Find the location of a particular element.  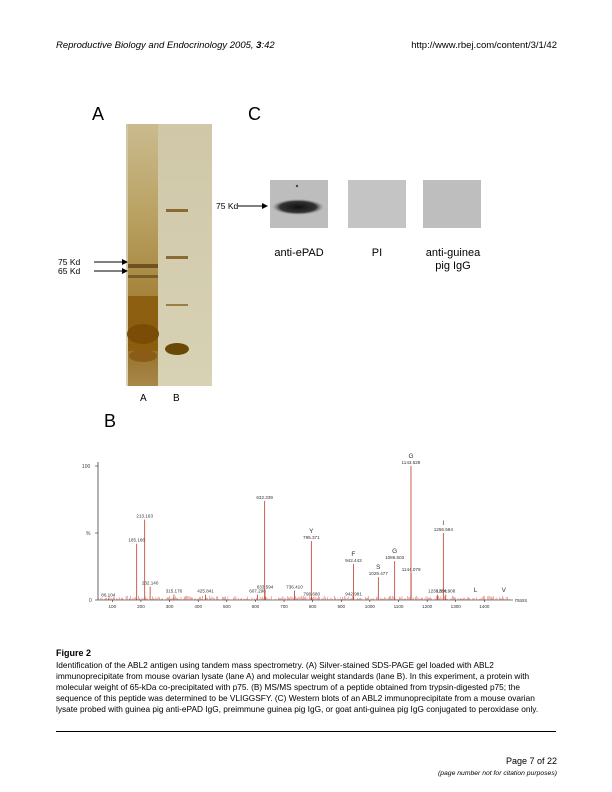

blot-label-anti-epad-line1: anti-ePAD is located at coordinates (299, 253).